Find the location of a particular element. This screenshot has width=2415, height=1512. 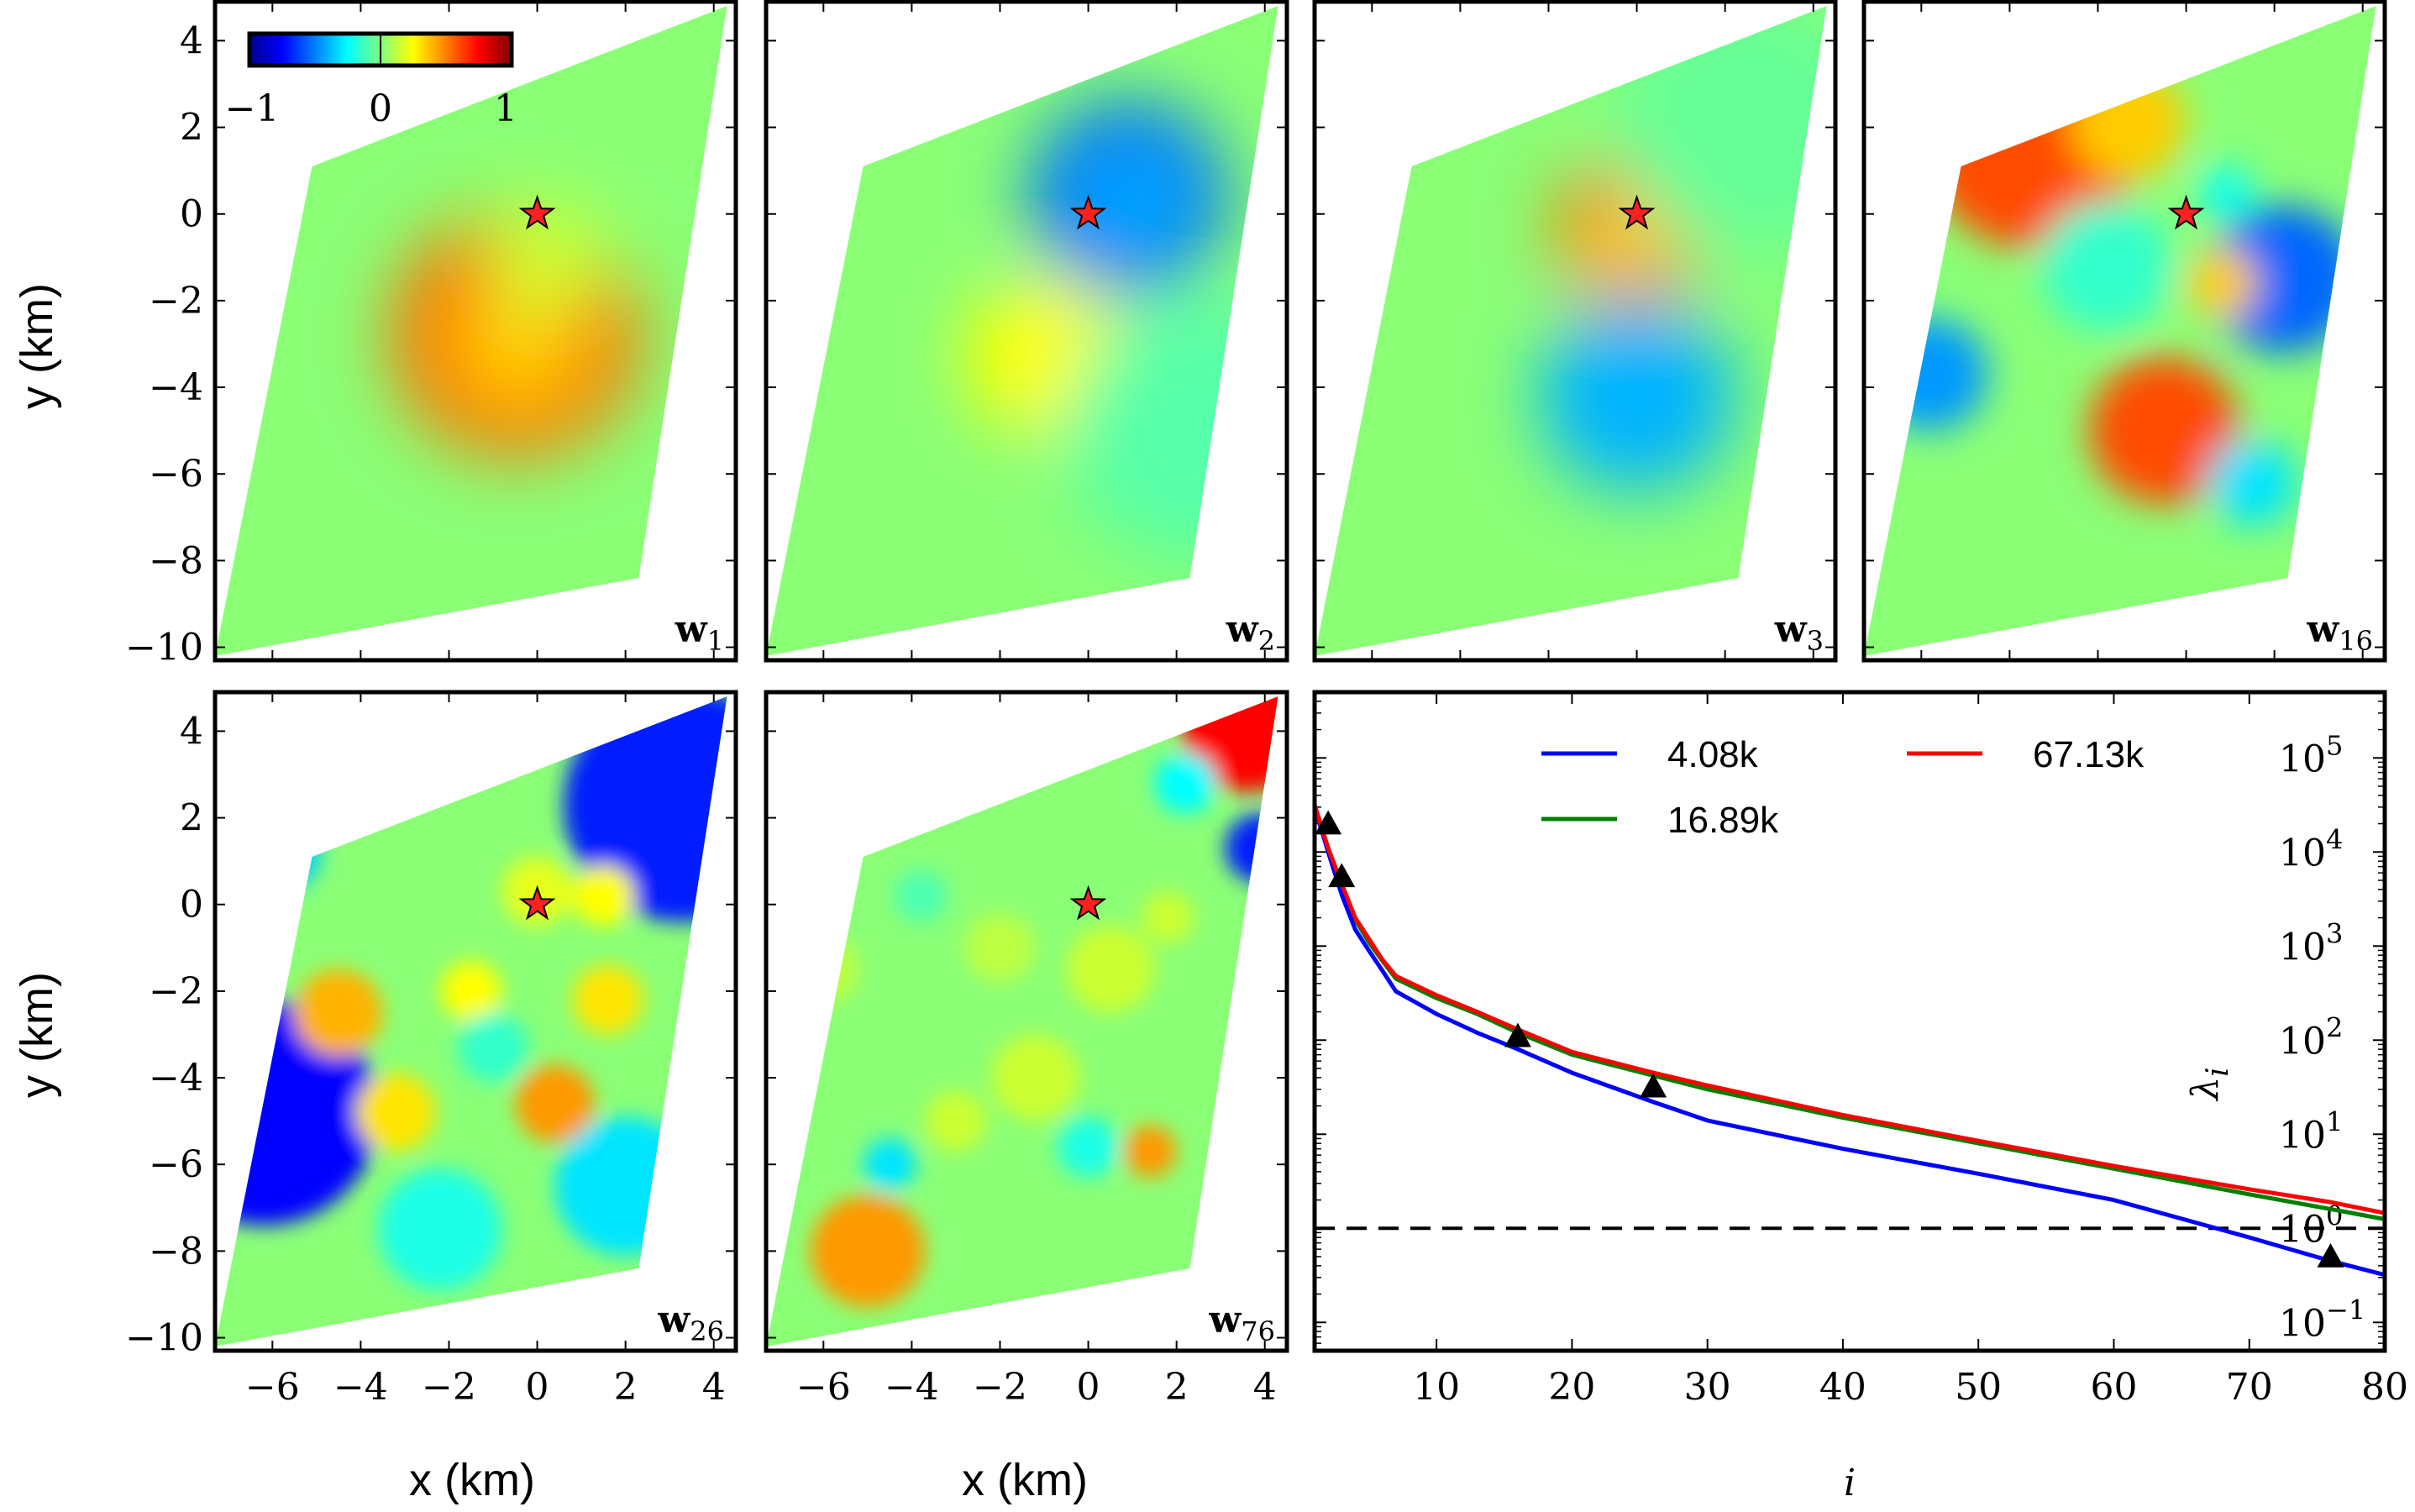

x-tick-label: −2 is located at coordinates (449, 1387).